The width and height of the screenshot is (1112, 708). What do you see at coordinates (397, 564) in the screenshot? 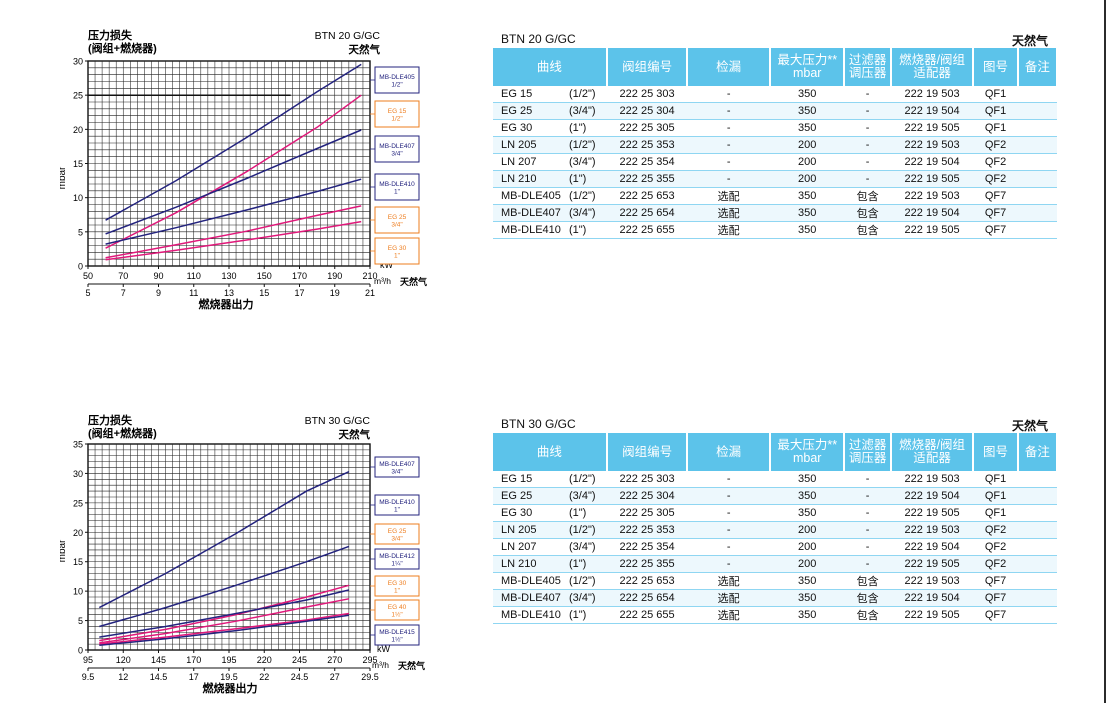
I see `legend-label-size: 1¼"` at bounding box center [397, 564].